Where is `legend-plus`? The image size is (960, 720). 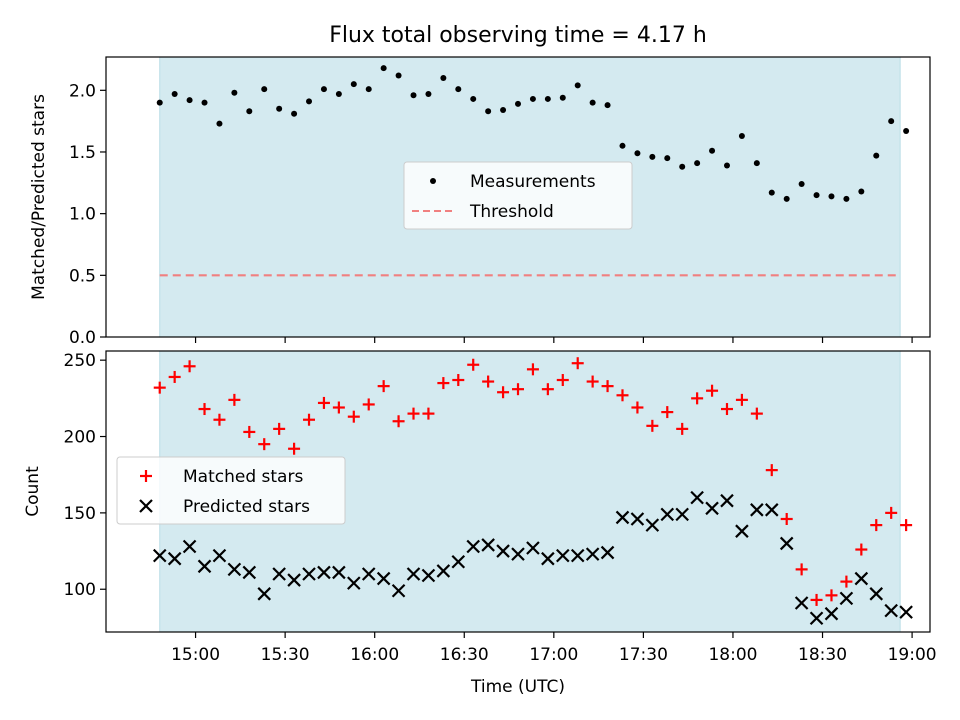 legend-plus is located at coordinates (146, 476).